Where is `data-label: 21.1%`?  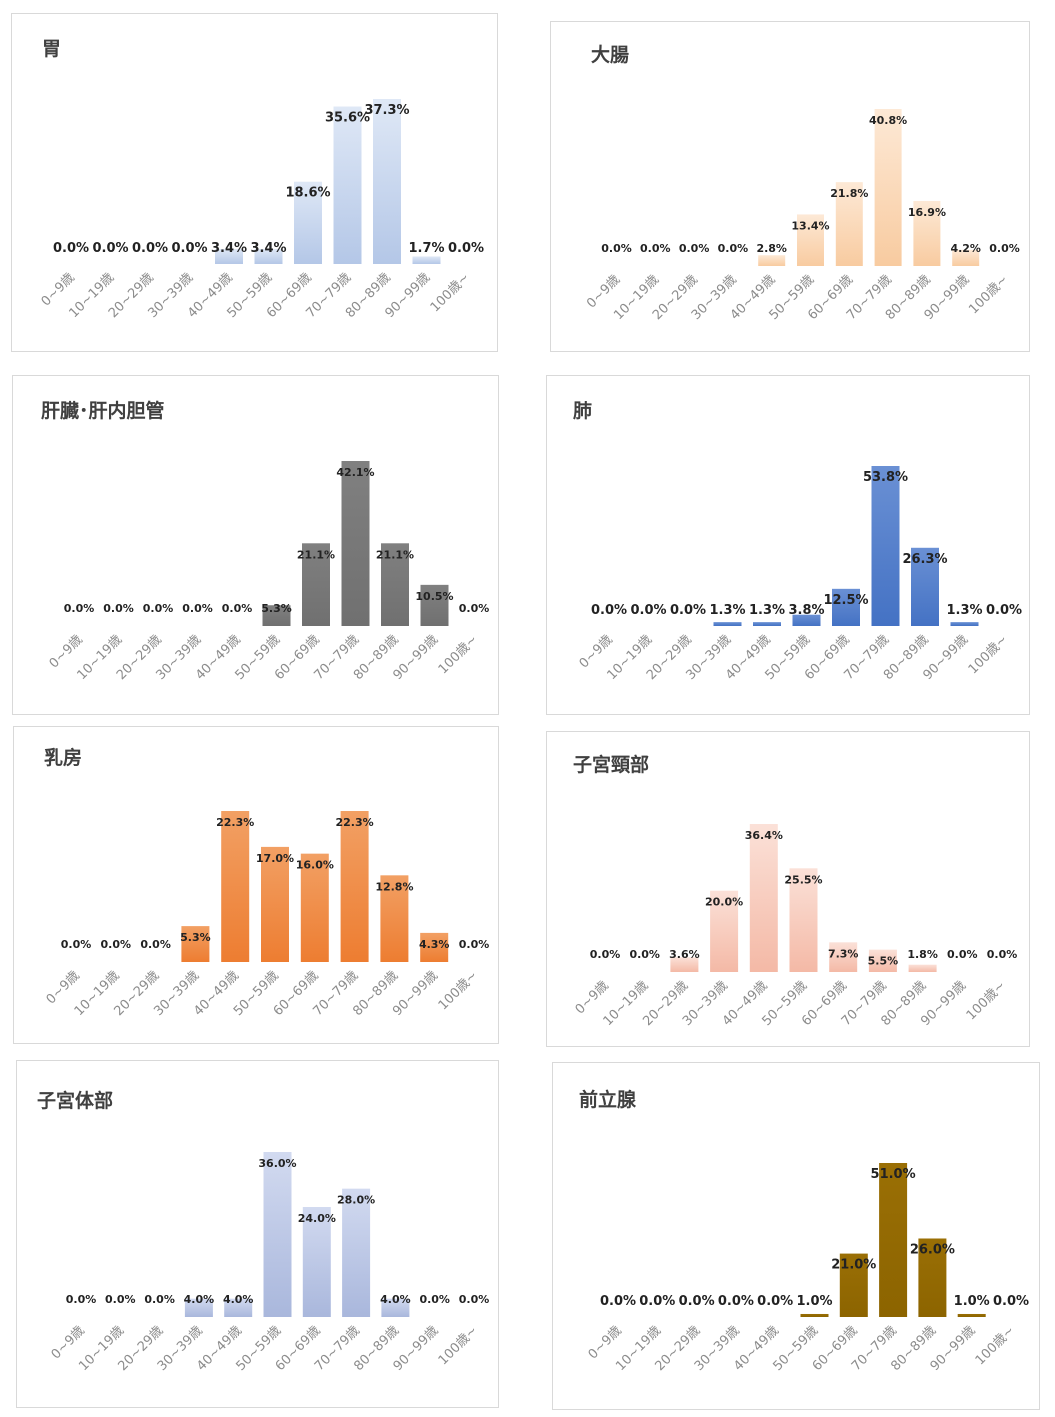
data-label: 21.1% is located at coordinates (395, 554).